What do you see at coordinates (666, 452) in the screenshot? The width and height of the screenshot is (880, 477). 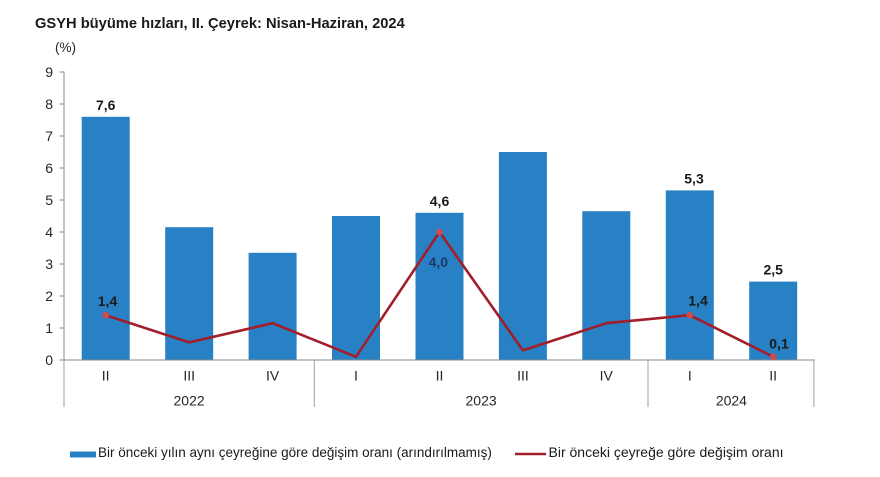 I see `svg-text:Bir önceki çeyreğe göre değişi: Bir önceki çeyreğe göre değişim oranı` at bounding box center [666, 452].